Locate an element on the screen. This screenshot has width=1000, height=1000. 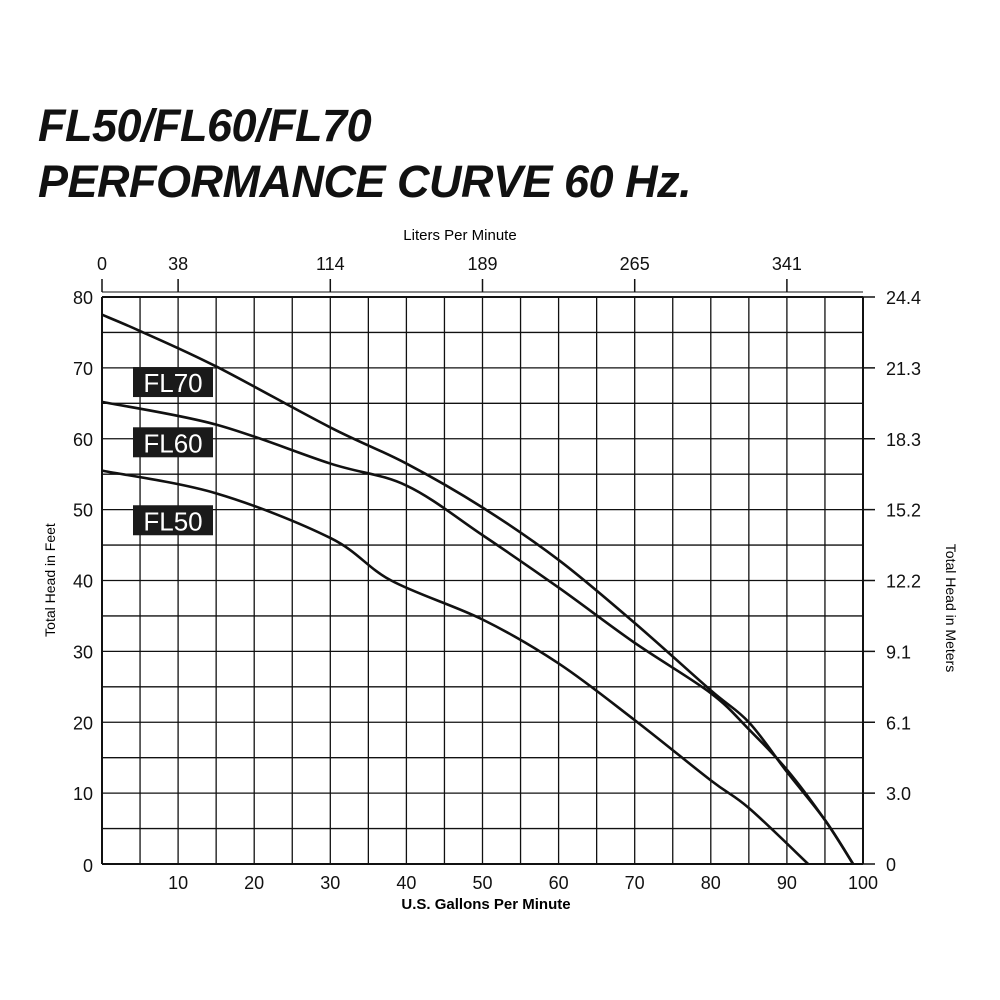
chart-title-line1: FL50/FL60/FL70 is located at coordinates (205, 125).